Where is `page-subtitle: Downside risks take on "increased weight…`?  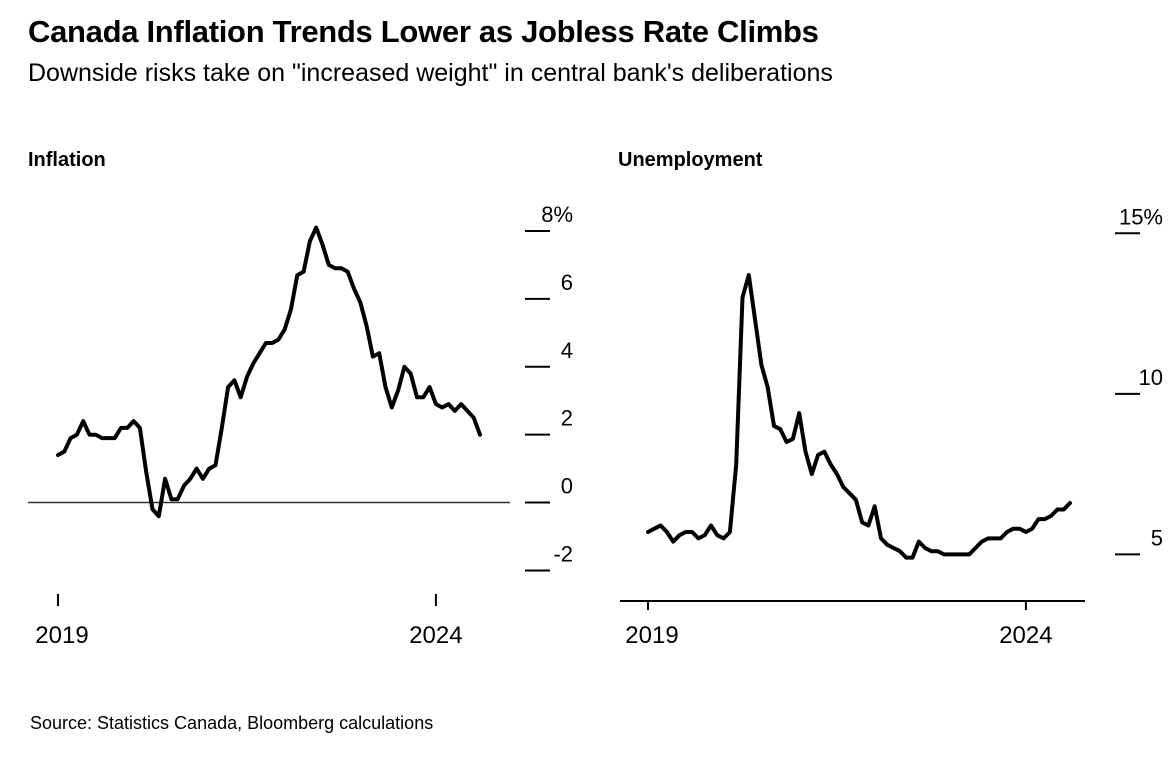
page-subtitle: Downside risks take on "increased weight… is located at coordinates (430, 72).